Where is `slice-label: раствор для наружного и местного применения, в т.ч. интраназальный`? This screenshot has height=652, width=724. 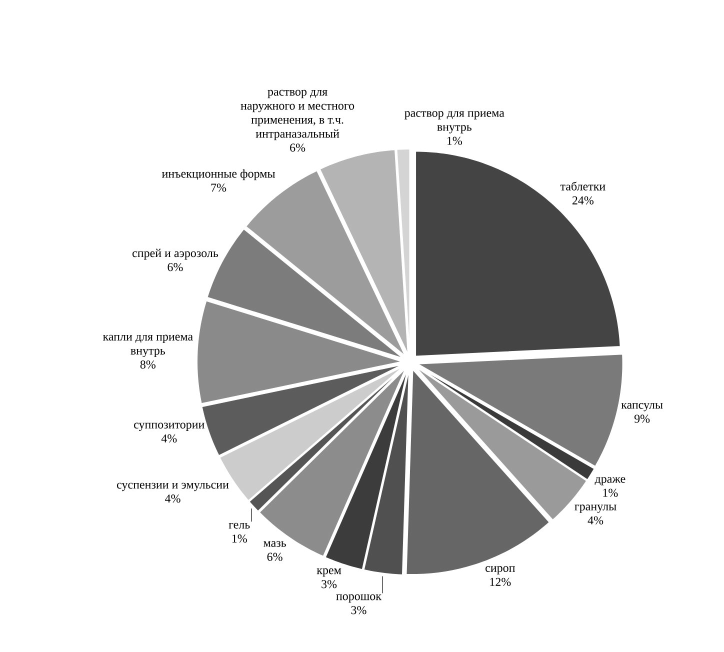 slice-label: раствор для наружного и местного применения, в т.ч. интраназальный is located at coordinates (297, 115).